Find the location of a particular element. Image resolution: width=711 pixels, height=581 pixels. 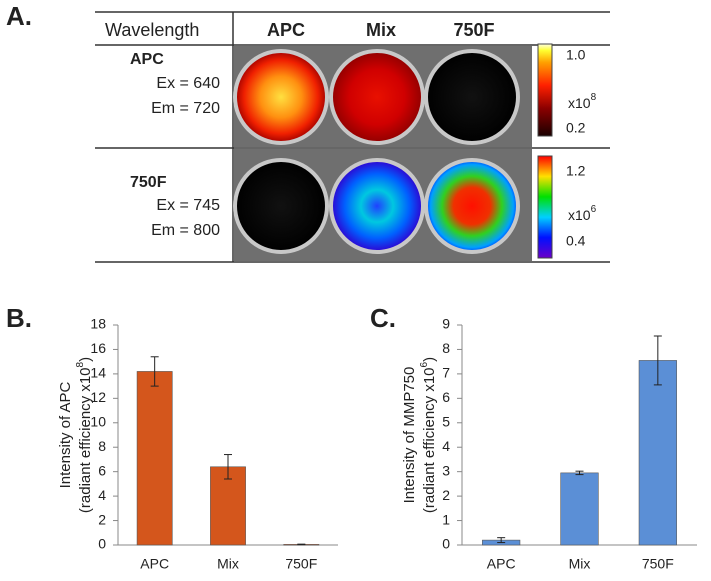

colorbar-unit: x108 is located at coordinates (582, 101).